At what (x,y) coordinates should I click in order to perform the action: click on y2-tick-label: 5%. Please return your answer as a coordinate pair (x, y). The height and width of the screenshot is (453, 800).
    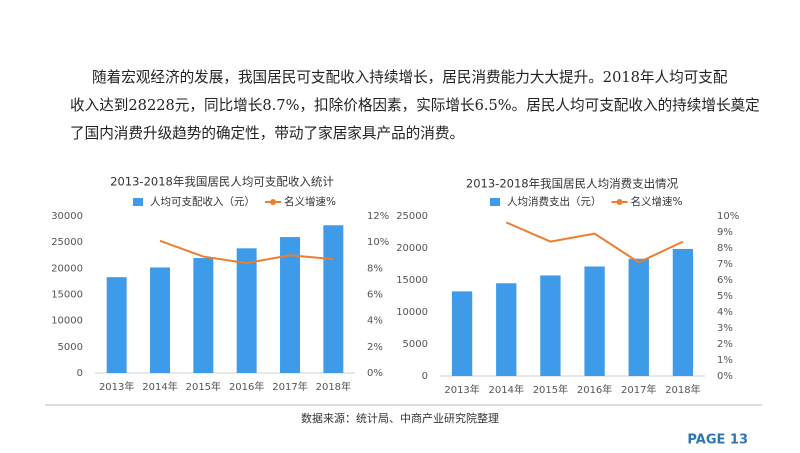
    Looking at the image, I should click on (725, 296).